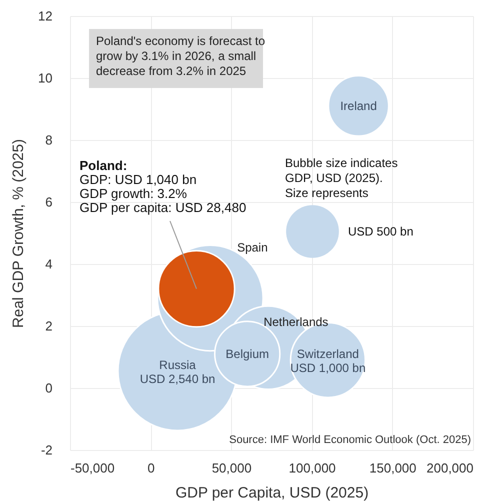 The image size is (495, 501). Describe the element at coordinates (178, 379) in the screenshot. I see `data-label: USD 2,540 bn` at that location.